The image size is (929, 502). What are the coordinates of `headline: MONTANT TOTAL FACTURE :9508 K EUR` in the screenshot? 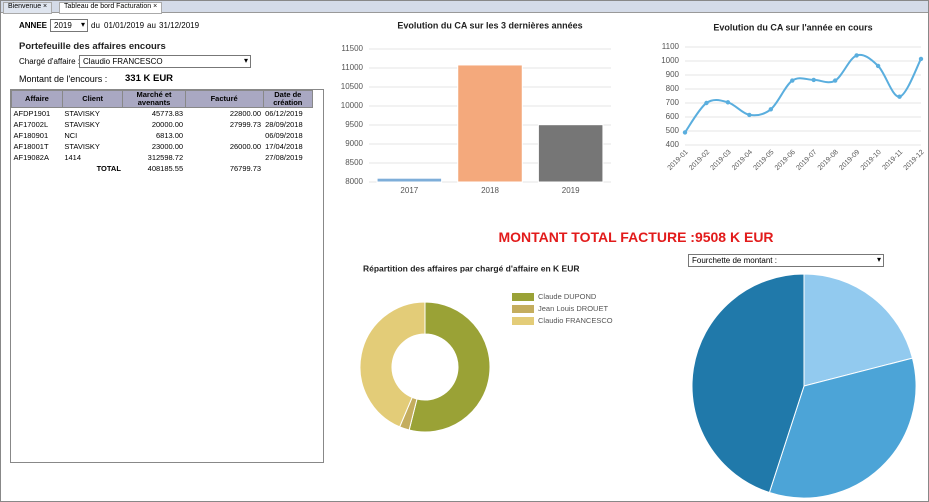 It's located at (636, 237).